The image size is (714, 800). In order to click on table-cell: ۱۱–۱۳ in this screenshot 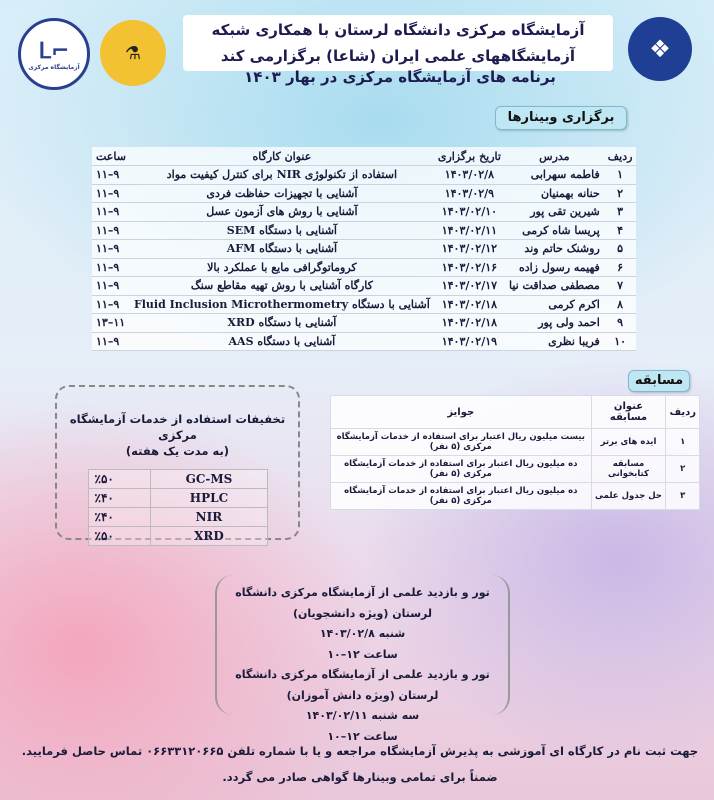, I will do `click(111, 323)`.